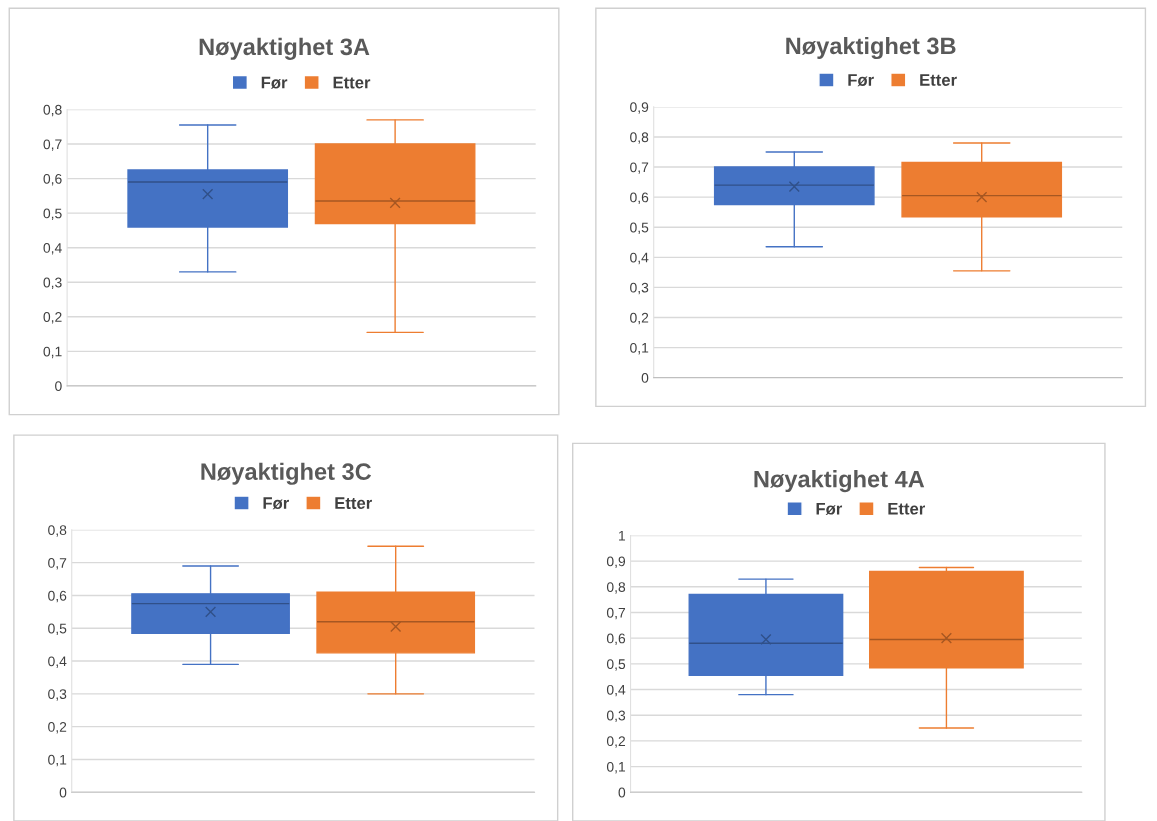  Describe the element at coordinates (284, 48) in the screenshot. I see `chart-title: Nøyaktighet 3A` at that location.